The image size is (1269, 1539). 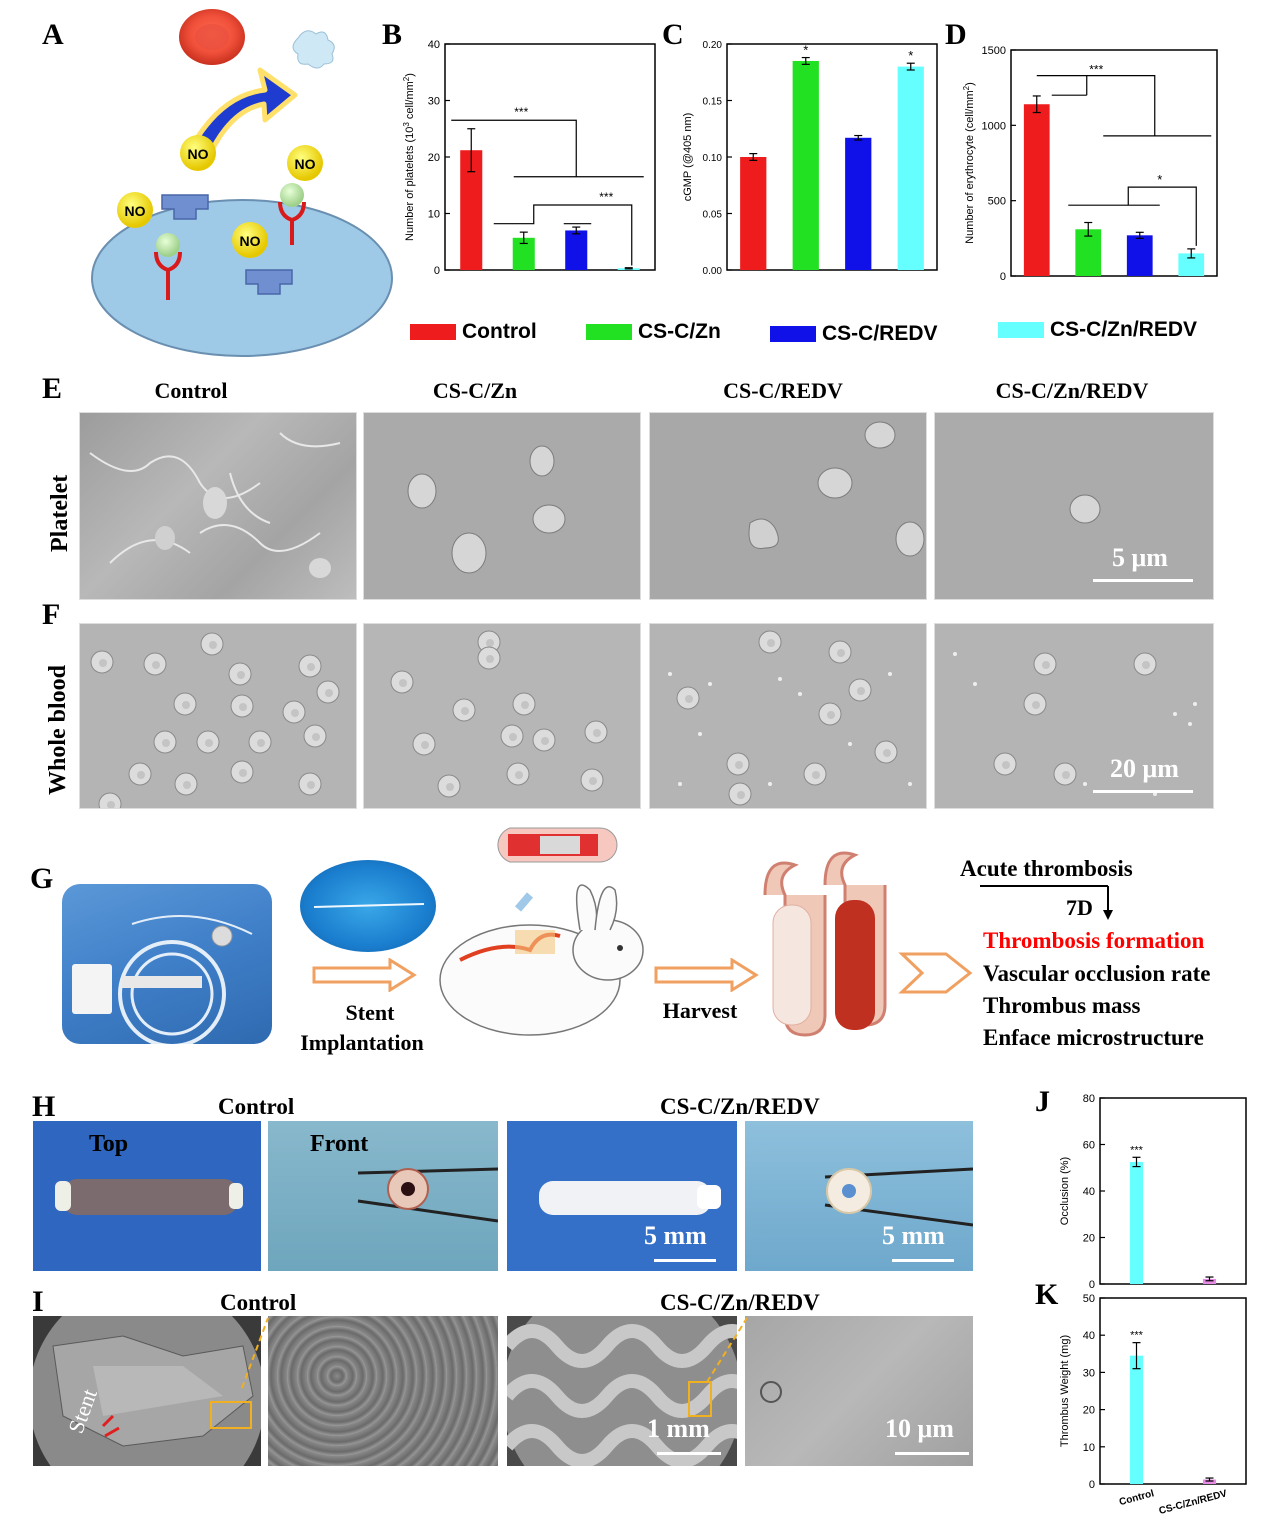 I want to click on column-header-control: Control, so click(x=191, y=390).